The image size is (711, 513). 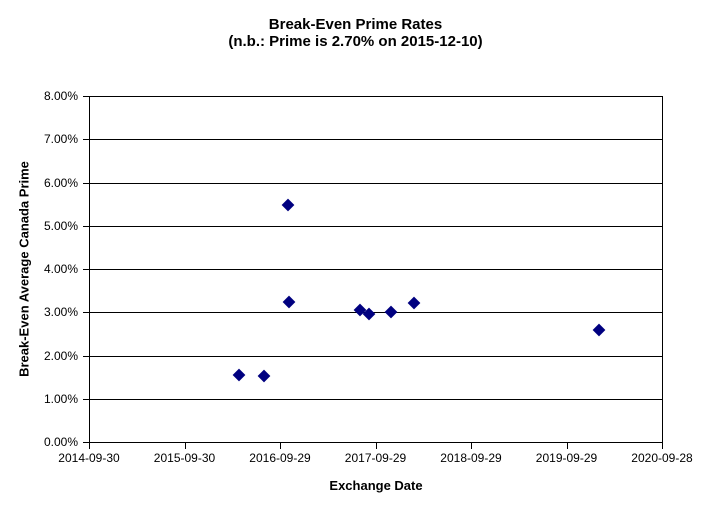 I want to click on y-tick-label: 3.00%, so click(x=60, y=312).